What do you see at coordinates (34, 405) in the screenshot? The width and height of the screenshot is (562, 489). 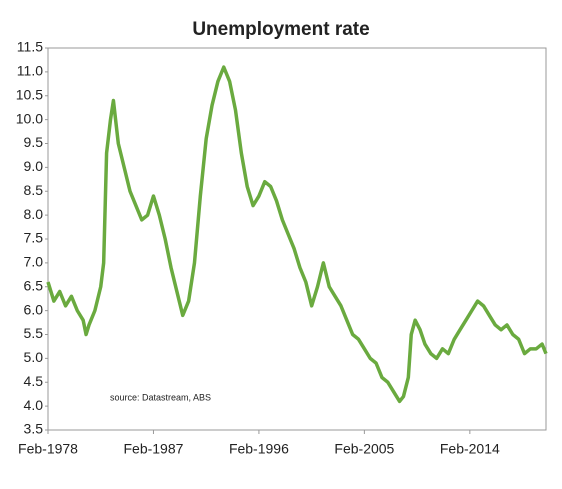 I see `y-tick-label: 4.0` at bounding box center [34, 405].